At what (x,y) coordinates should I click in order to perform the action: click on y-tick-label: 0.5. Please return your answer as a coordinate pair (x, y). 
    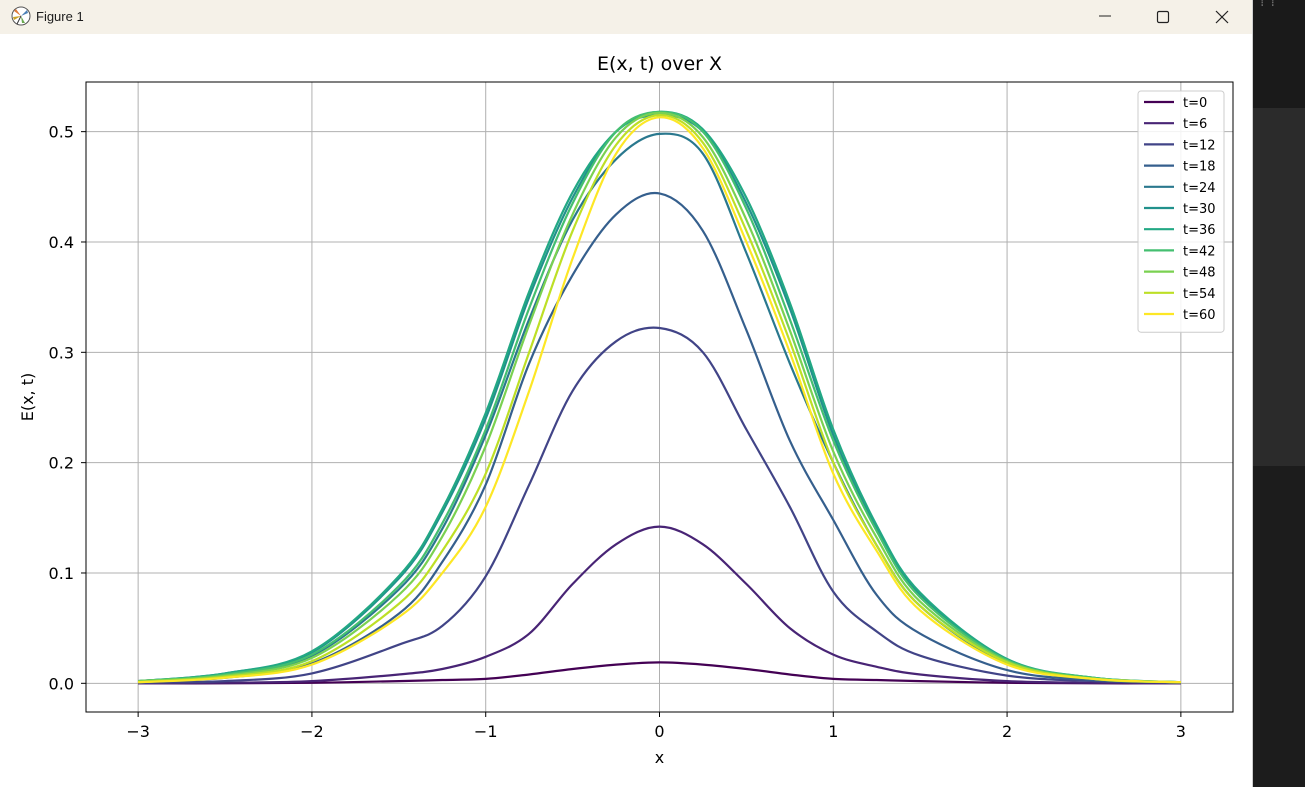
    Looking at the image, I should click on (61, 132).